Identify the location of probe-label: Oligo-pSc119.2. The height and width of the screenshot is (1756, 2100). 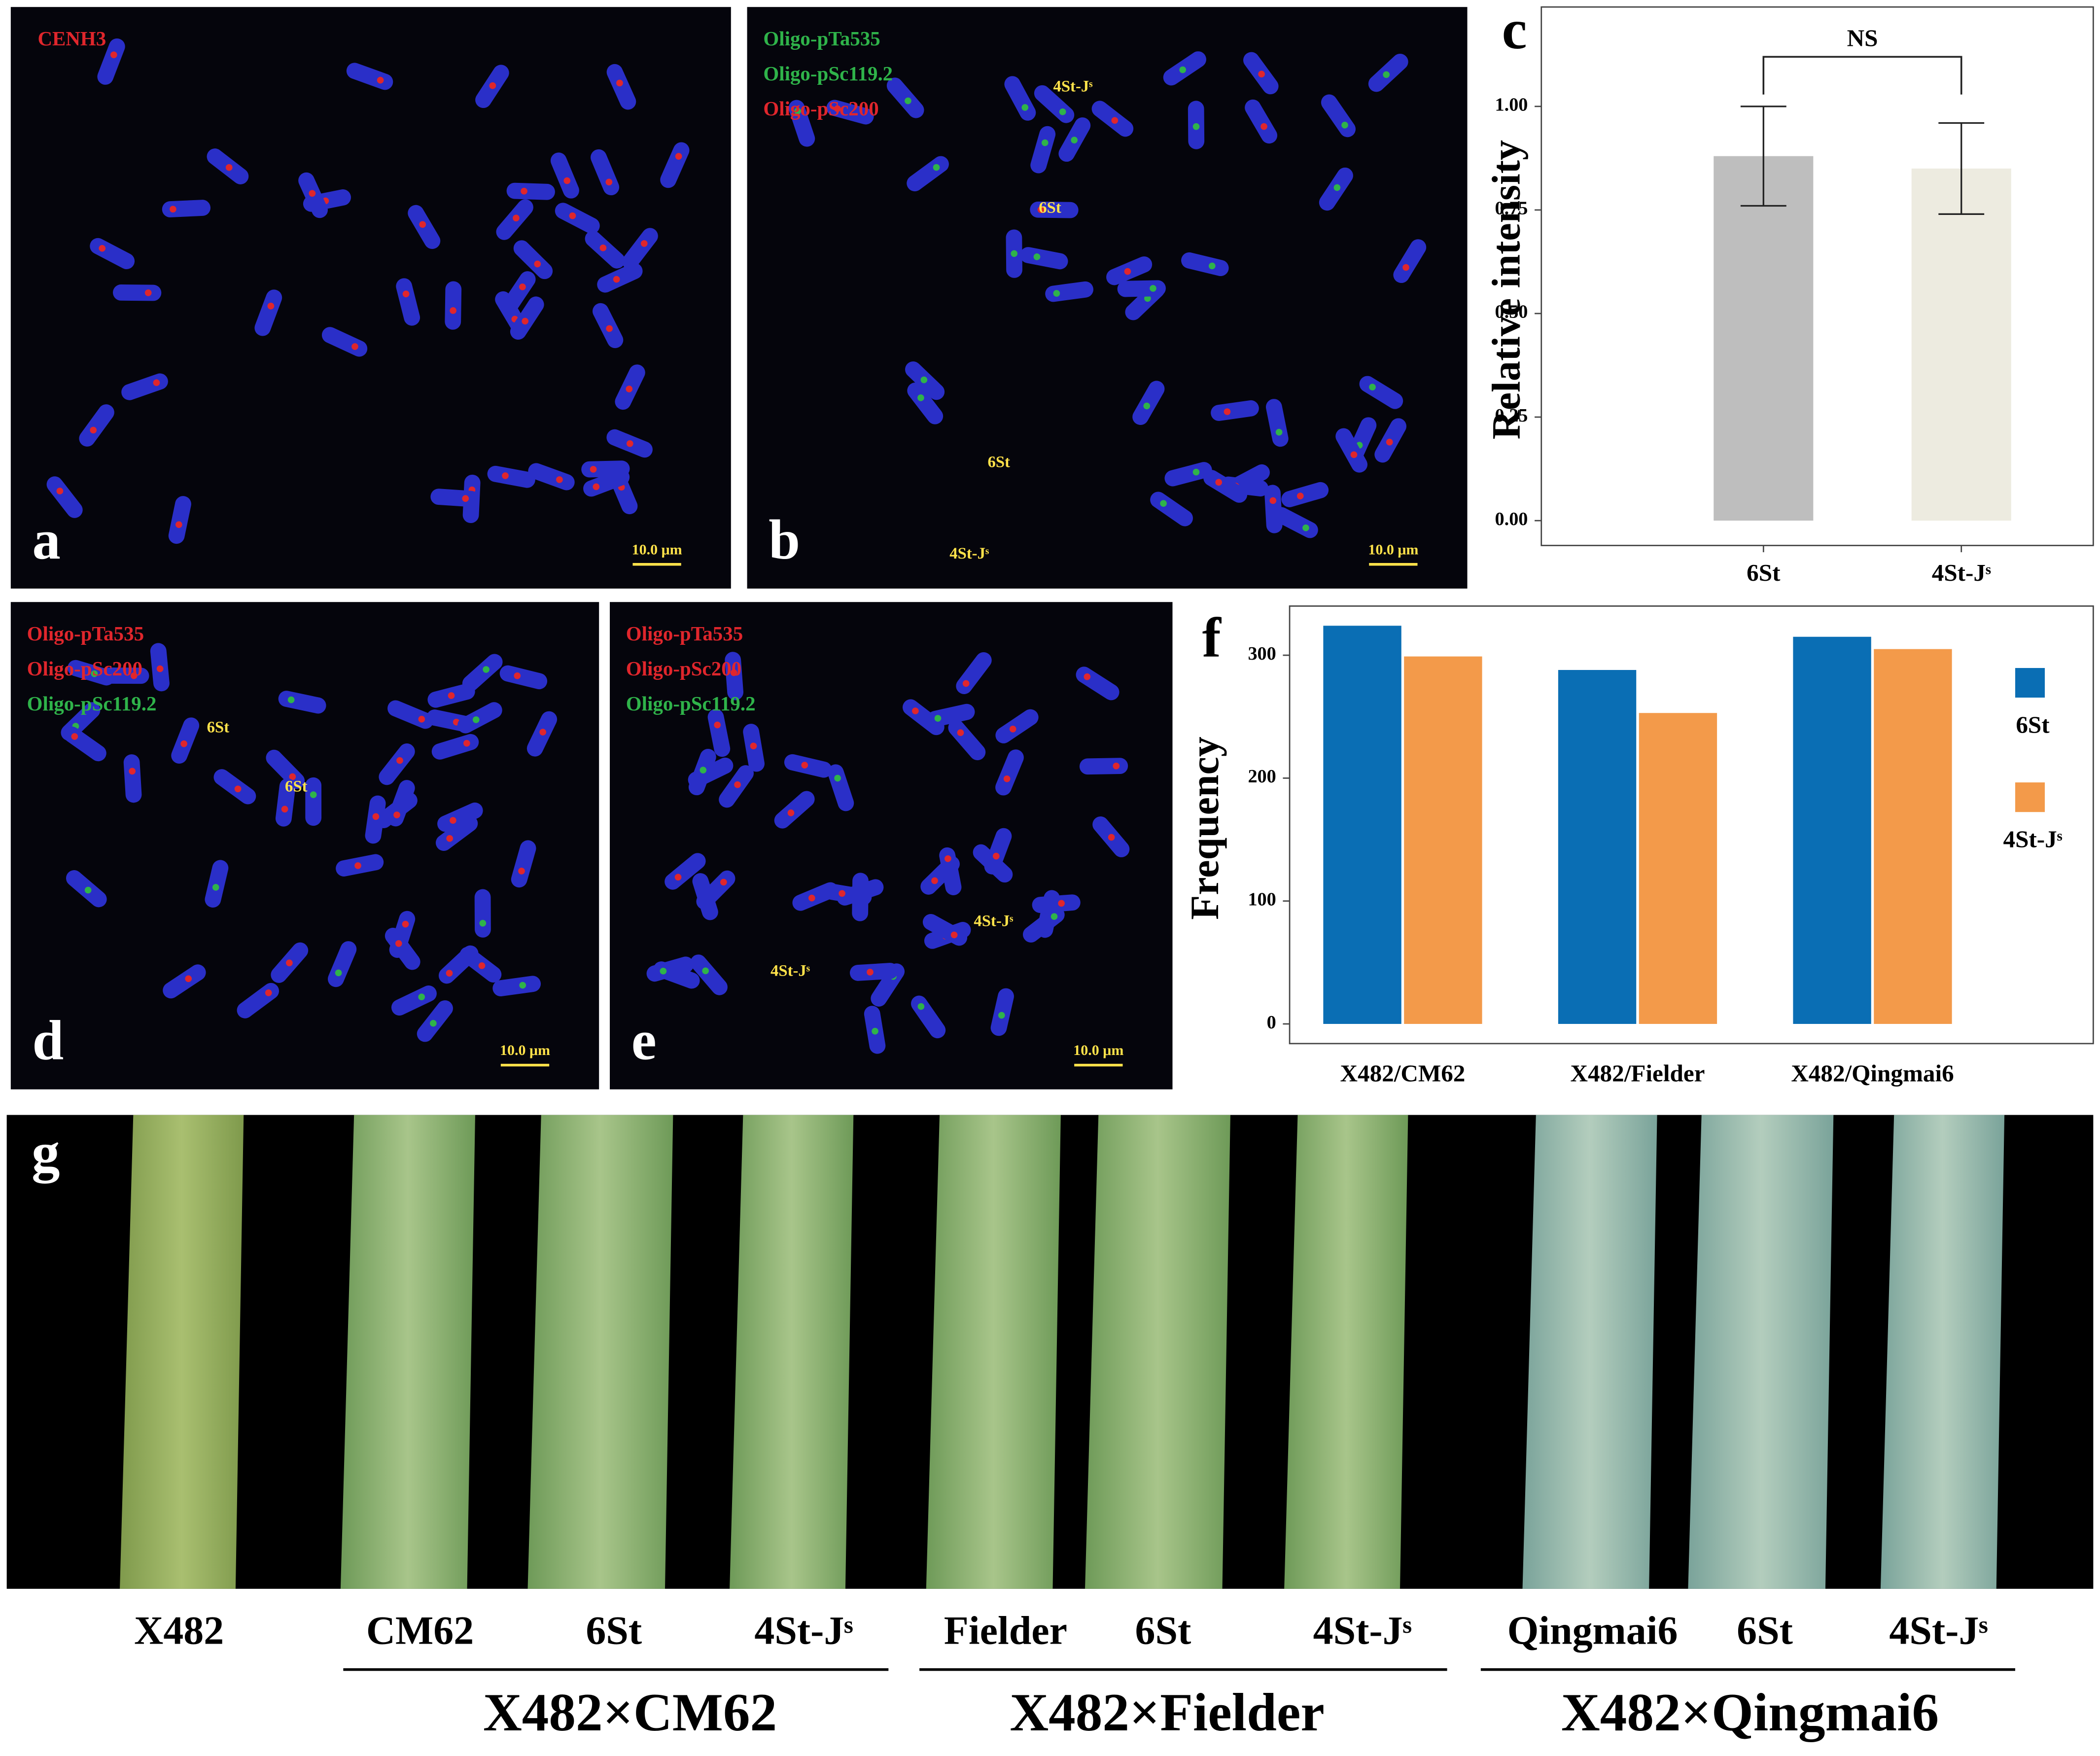
(92, 703).